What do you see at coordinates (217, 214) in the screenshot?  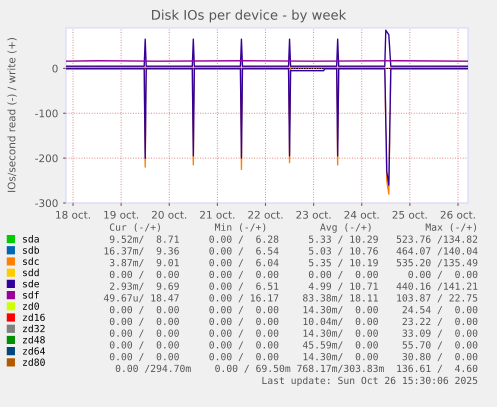 I see `x-tick-label: 21 oct.` at bounding box center [217, 214].